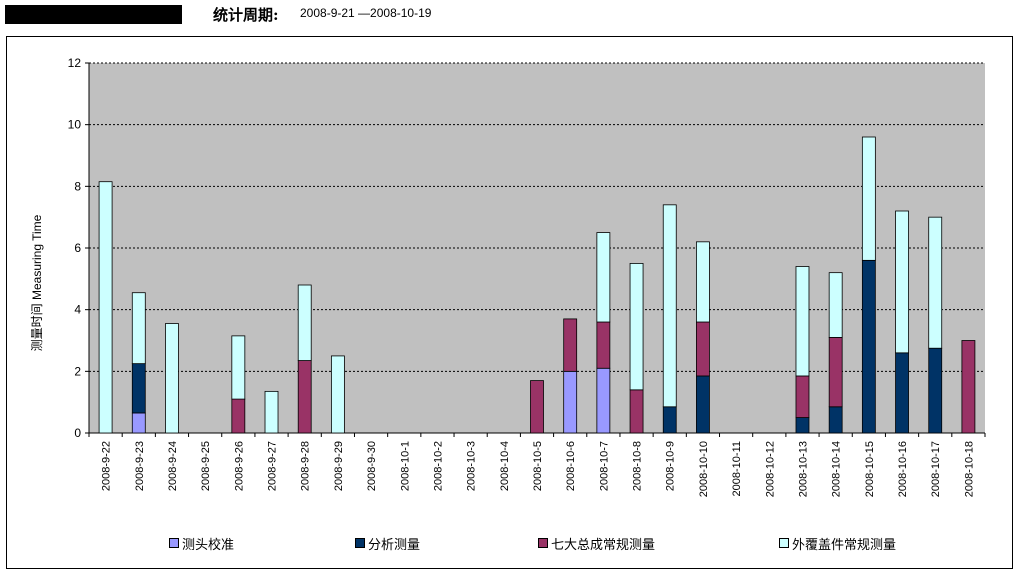  I want to click on legend-item-calib: 测头校准, so click(202, 543).